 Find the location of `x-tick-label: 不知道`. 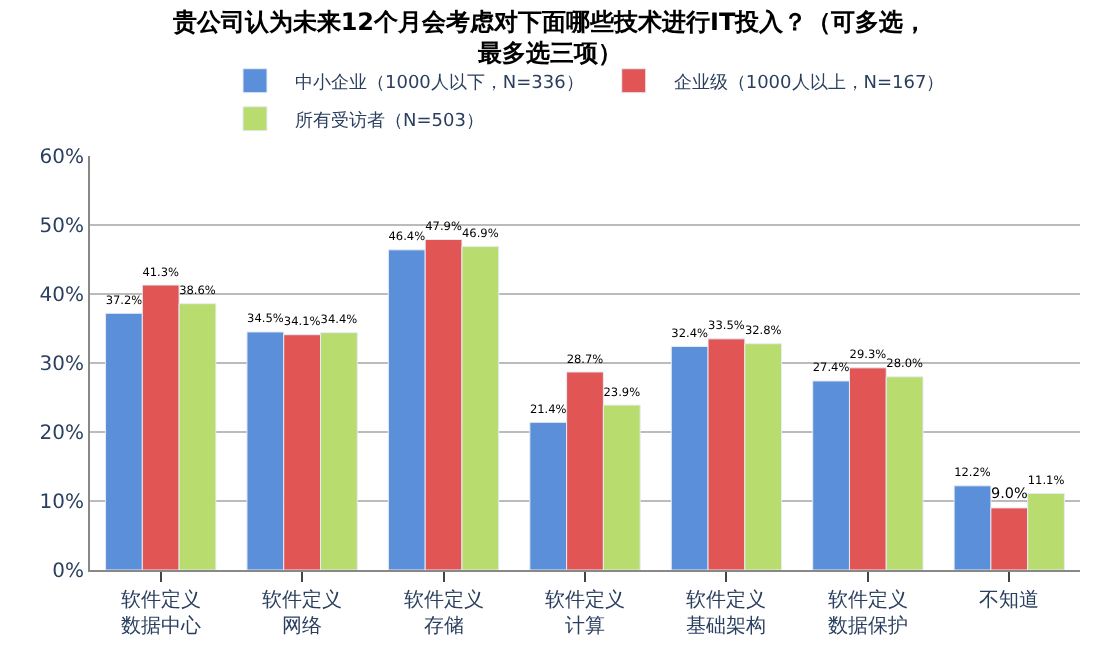

x-tick-label: 不知道 is located at coordinates (1009, 600).